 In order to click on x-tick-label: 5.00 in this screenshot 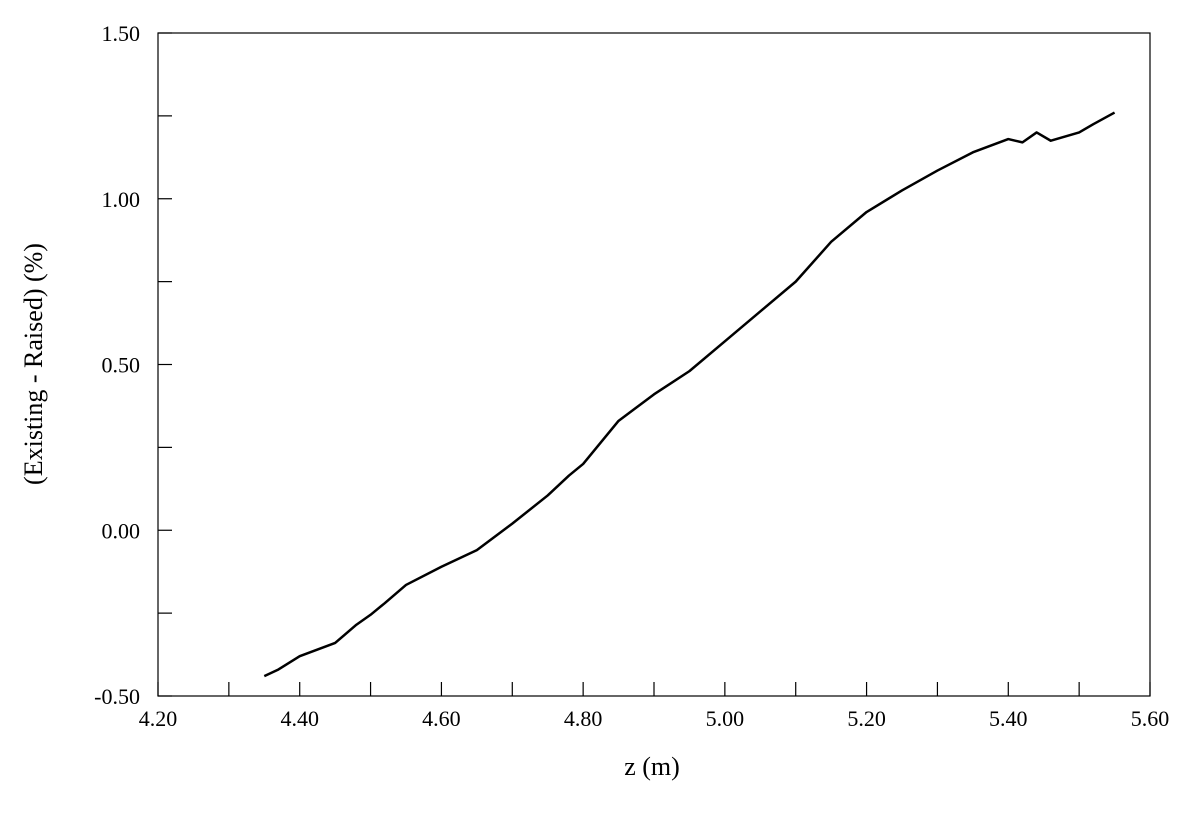, I will do `click(725, 718)`.